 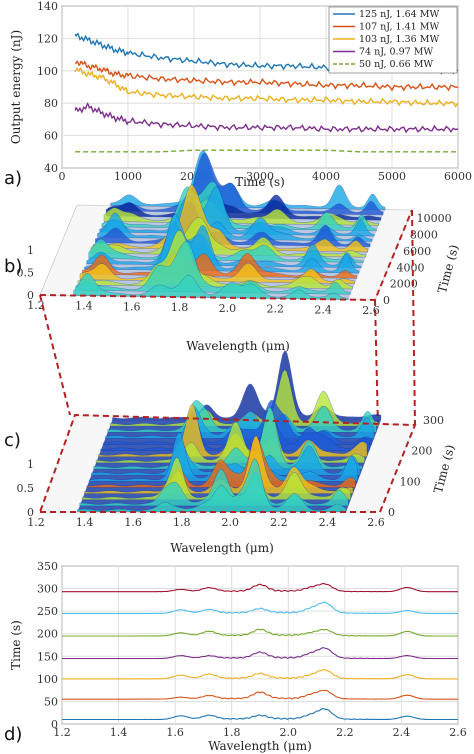 What do you see at coordinates (328, 522) in the screenshot?
I see `c-x-tick-2.4: 2.4` at bounding box center [328, 522].